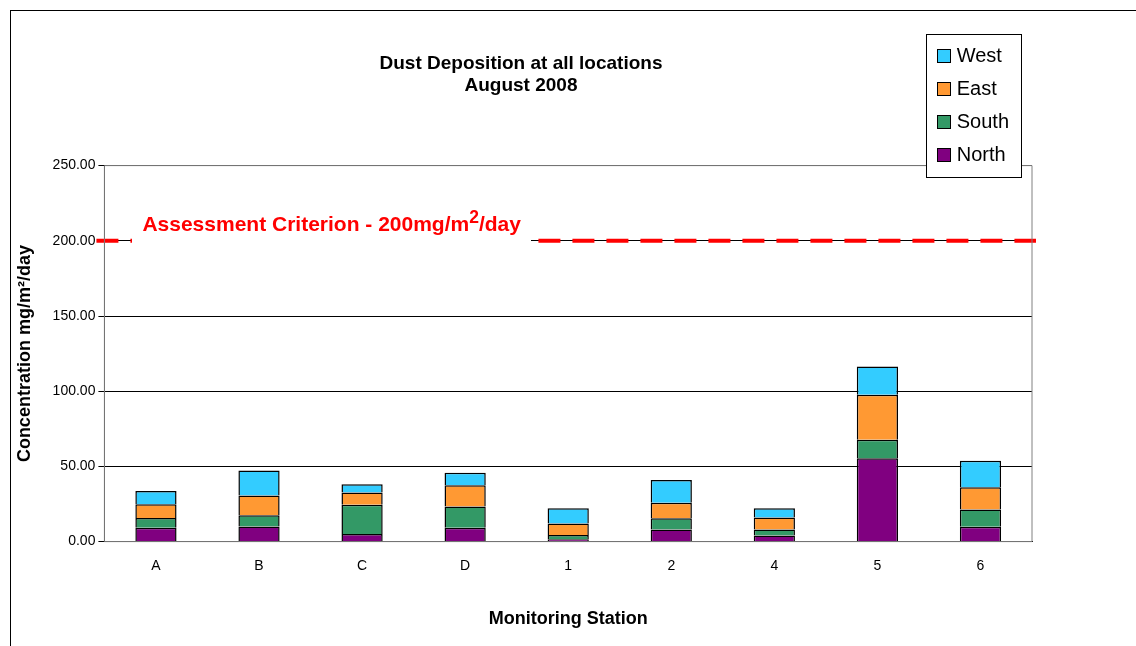 The image size is (1136, 646). I want to click on y-tick-label: 150.00, so click(74, 314).